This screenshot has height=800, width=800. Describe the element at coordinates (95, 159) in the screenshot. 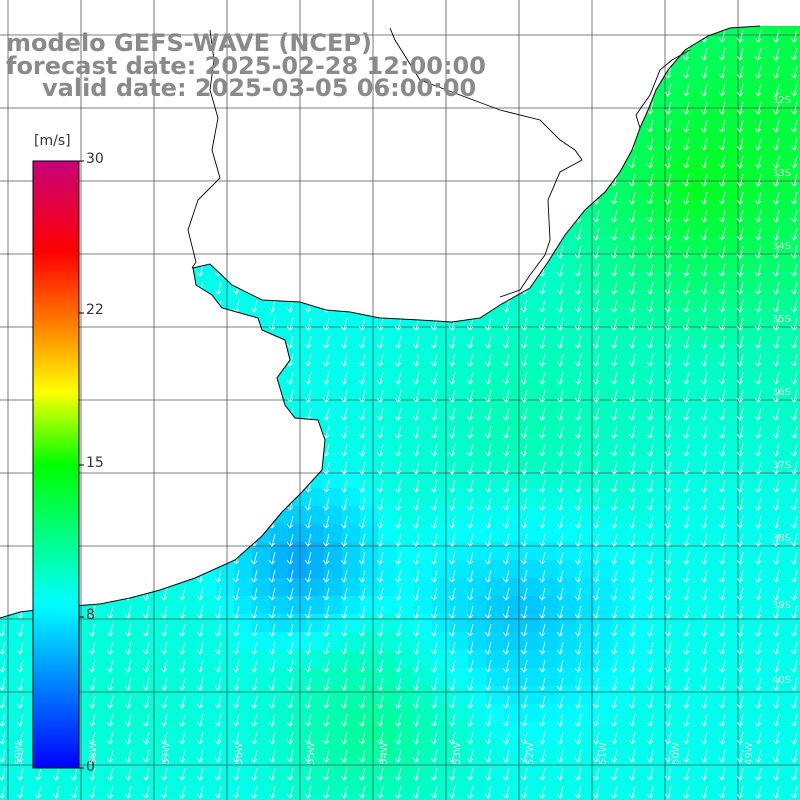

I see `colorbar-tick-30: 30` at that location.